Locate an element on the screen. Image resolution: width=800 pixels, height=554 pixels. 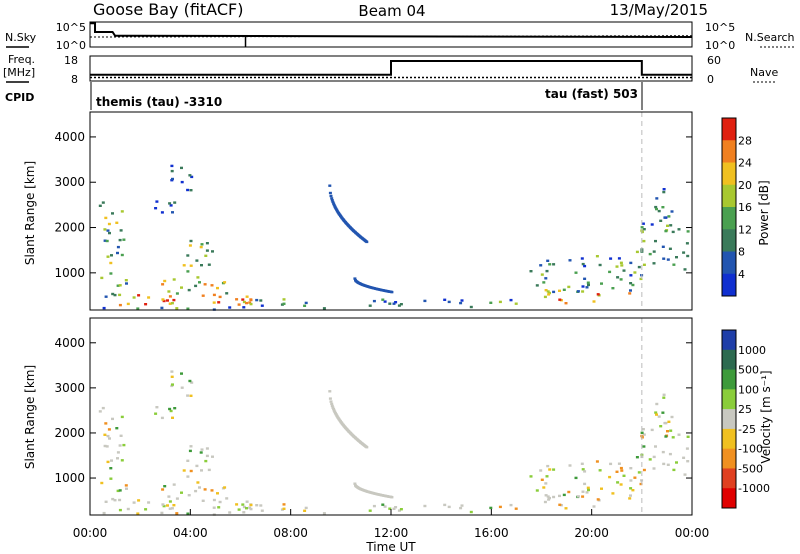
x-tick-label: 00:00 is located at coordinates (692, 533).